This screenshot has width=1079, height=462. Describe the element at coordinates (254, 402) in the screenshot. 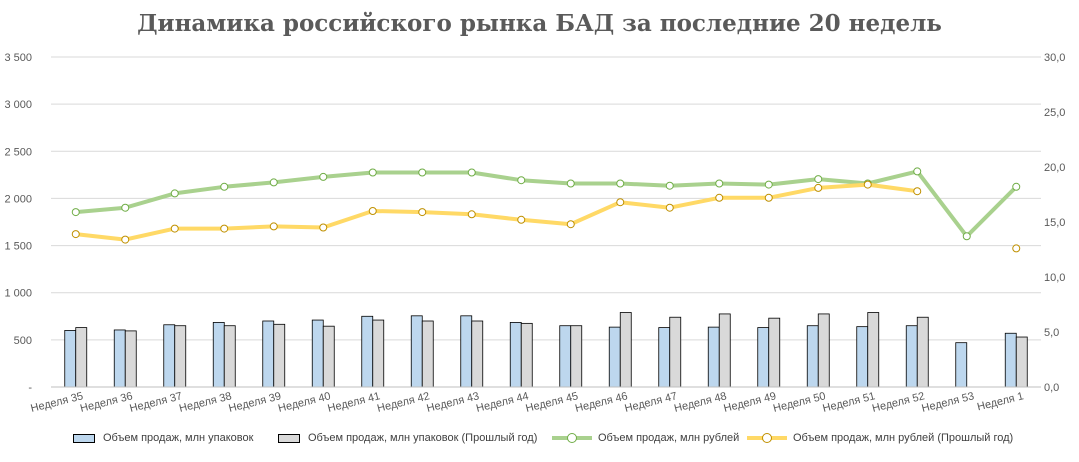

I see `x-tick-label: Неделя 39` at that location.